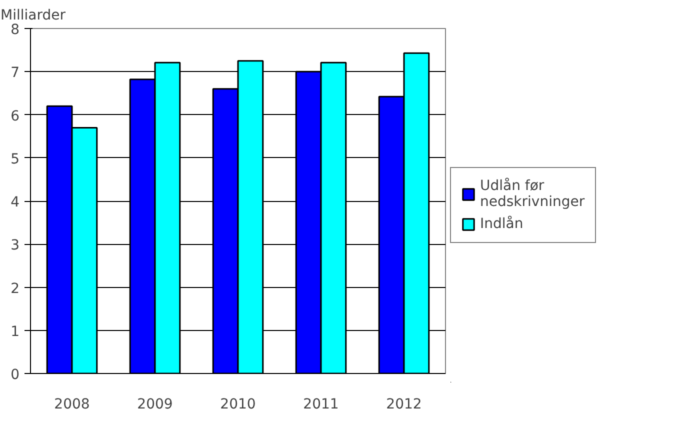  Describe the element at coordinates (404, 404) in the screenshot. I see `x-tick-label: 2012` at that location.